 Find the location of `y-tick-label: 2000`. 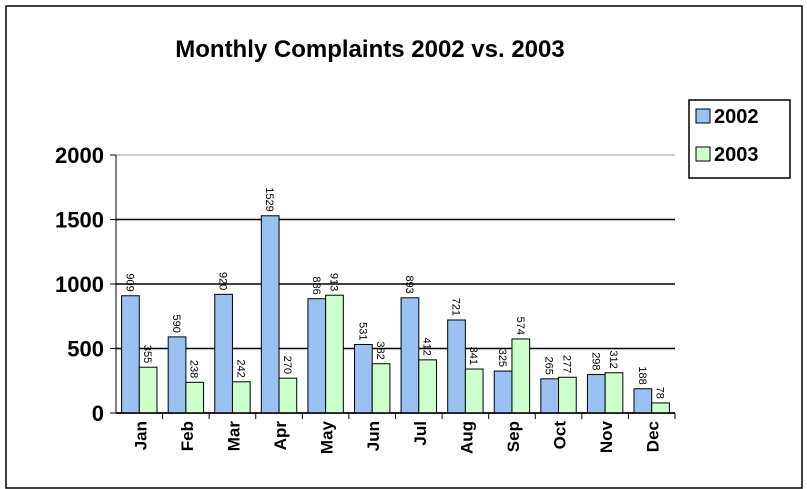

y-tick-label: 2000 is located at coordinates (79, 155).